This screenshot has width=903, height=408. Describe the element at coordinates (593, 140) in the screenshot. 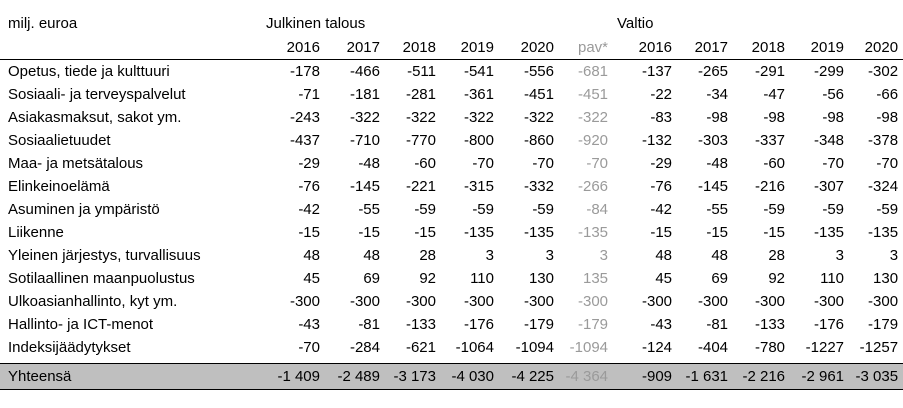

I see `cell-julkinen: -920` at that location.